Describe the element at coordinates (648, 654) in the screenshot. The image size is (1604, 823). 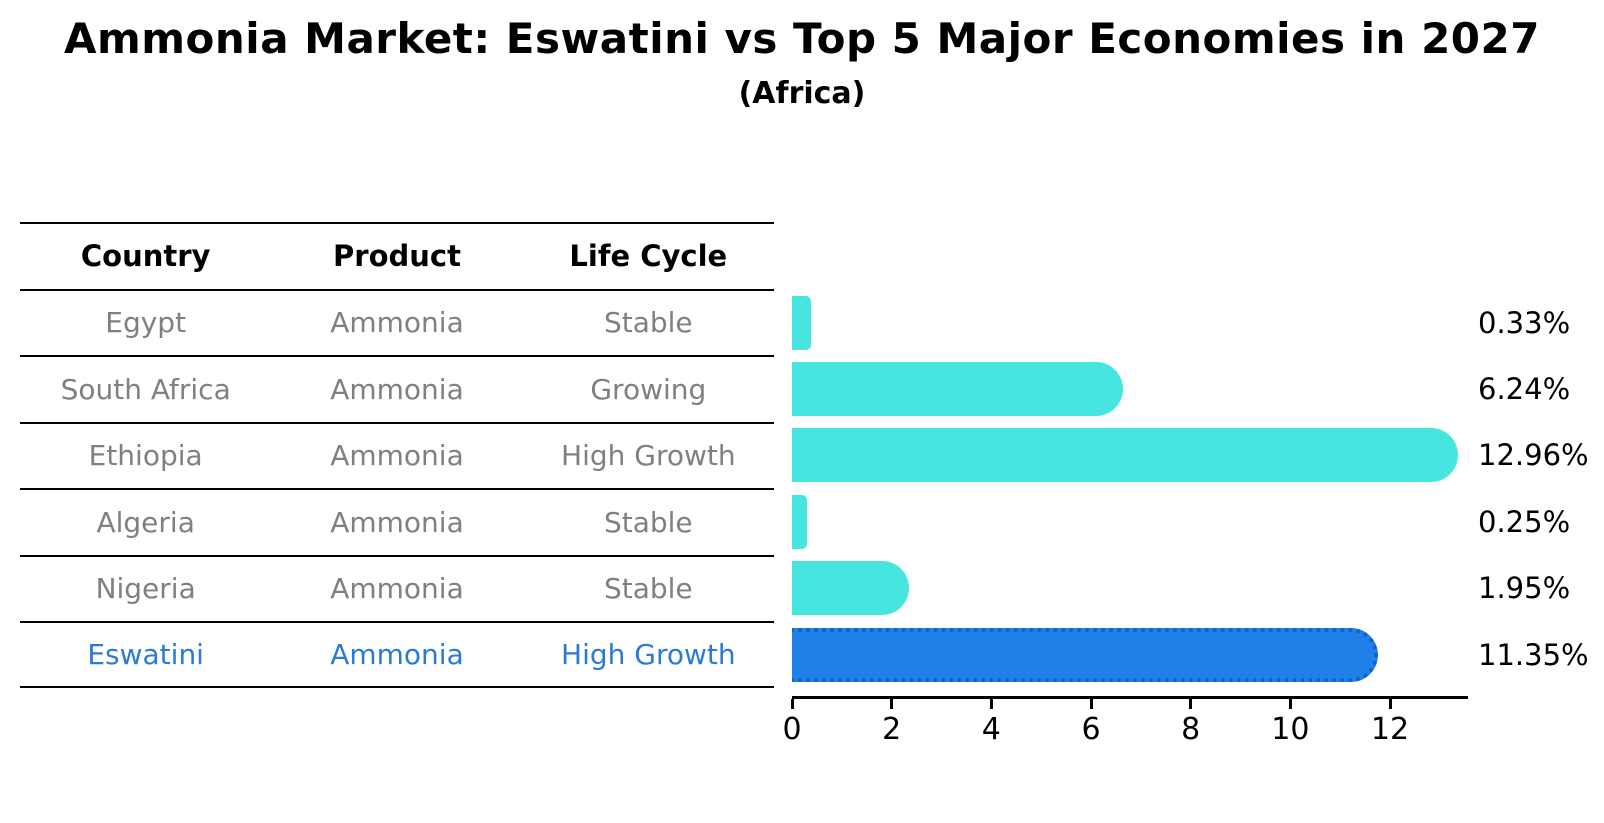
I see `cell-eswatini-life-cycle: High Growth` at that location.